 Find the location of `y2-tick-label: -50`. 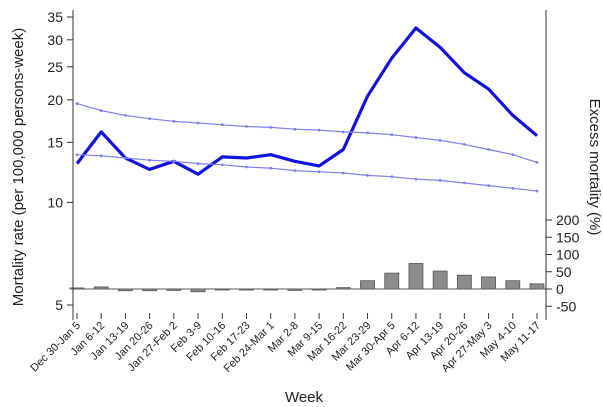

y2-tick-label: -50 is located at coordinates (566, 306).